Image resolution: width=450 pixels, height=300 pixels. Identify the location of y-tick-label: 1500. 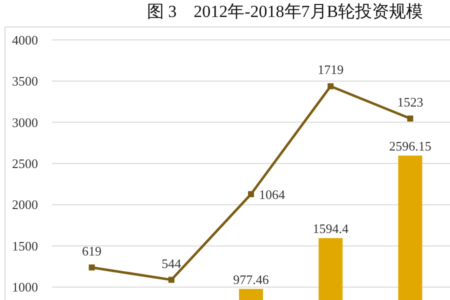
(25, 246).